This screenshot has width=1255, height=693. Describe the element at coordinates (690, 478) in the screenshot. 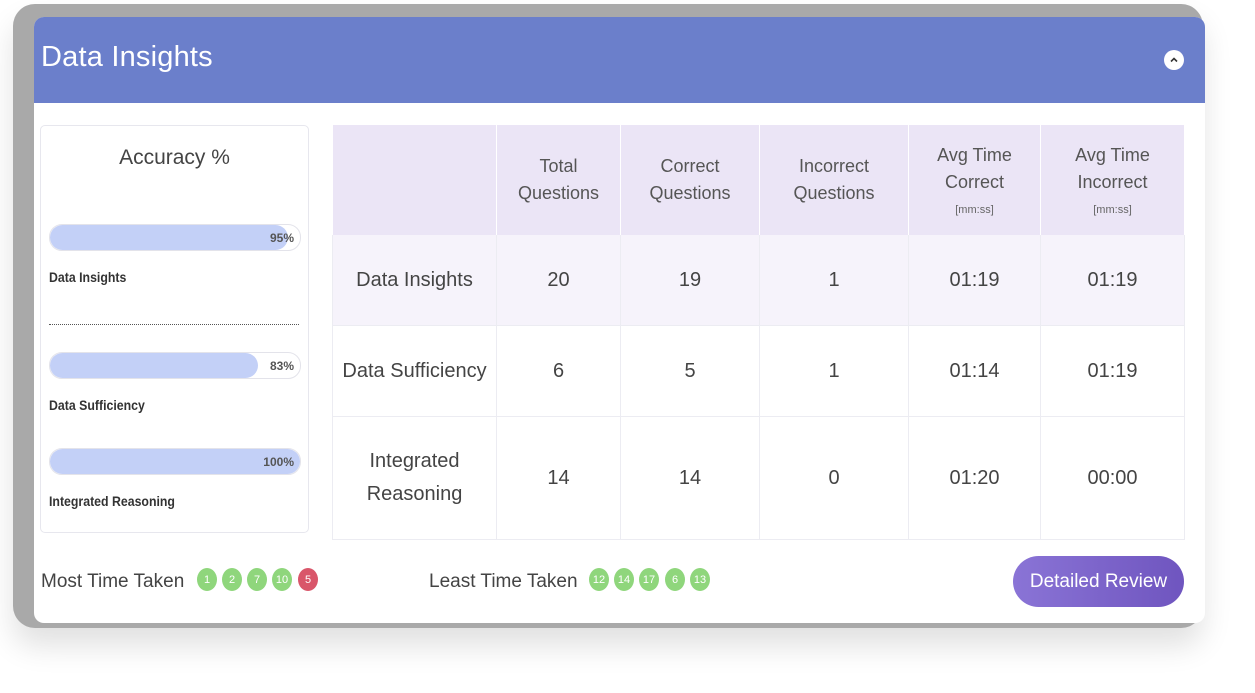

I see `cell-correct: 14` at that location.